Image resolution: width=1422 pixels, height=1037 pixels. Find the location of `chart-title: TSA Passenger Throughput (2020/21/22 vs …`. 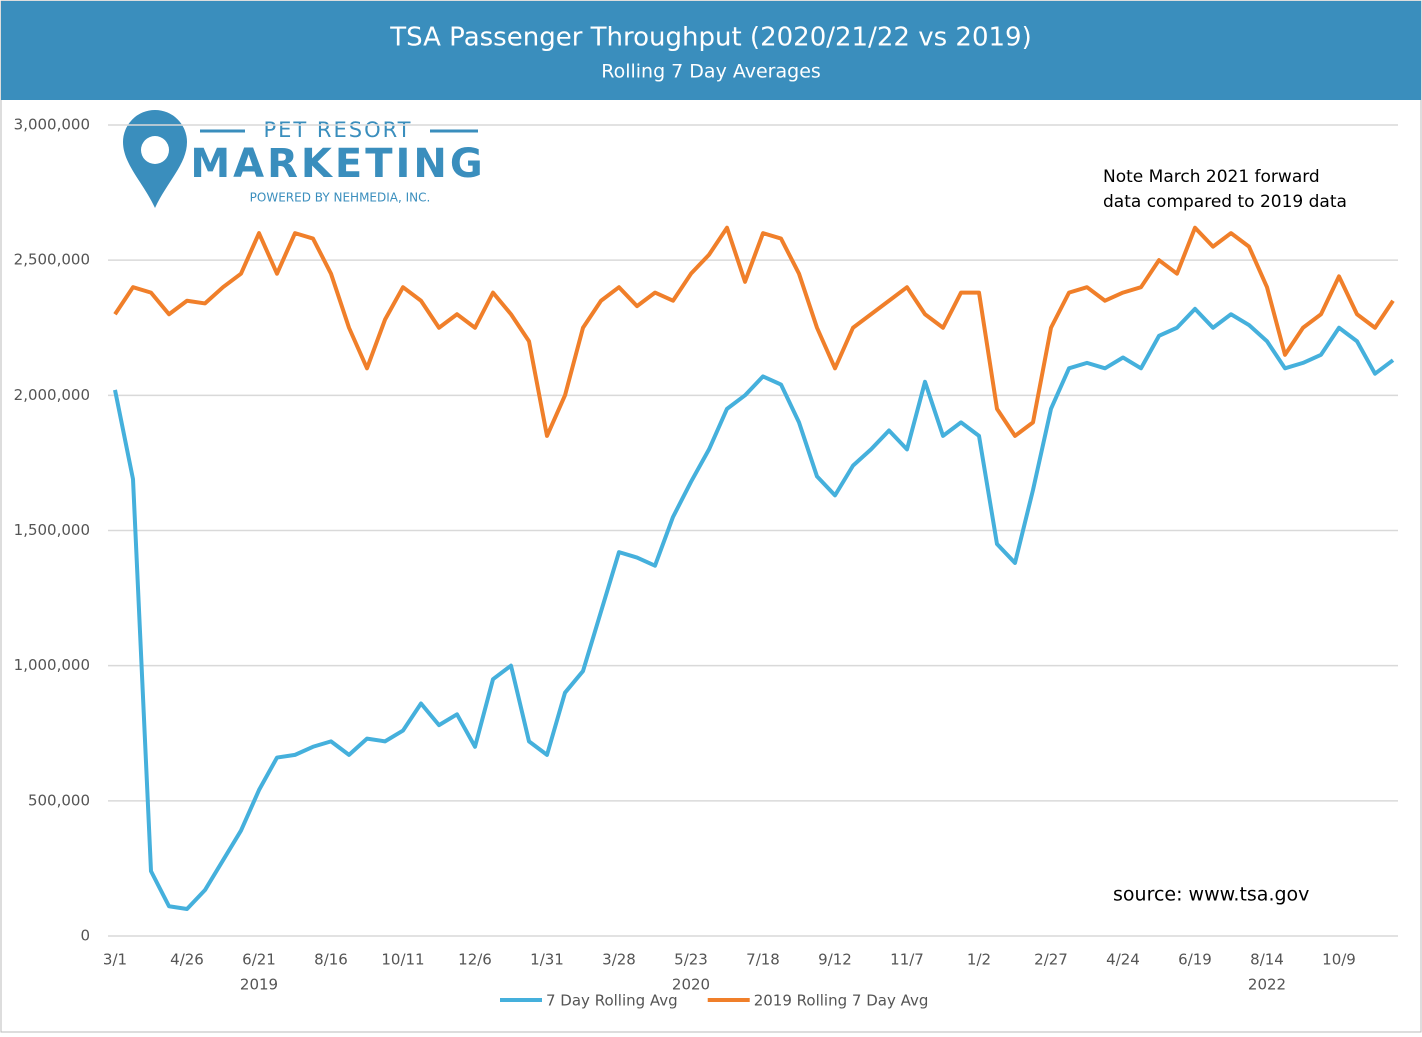

chart-title: TSA Passenger Throughput (2020/21/22 vs … is located at coordinates (710, 38).